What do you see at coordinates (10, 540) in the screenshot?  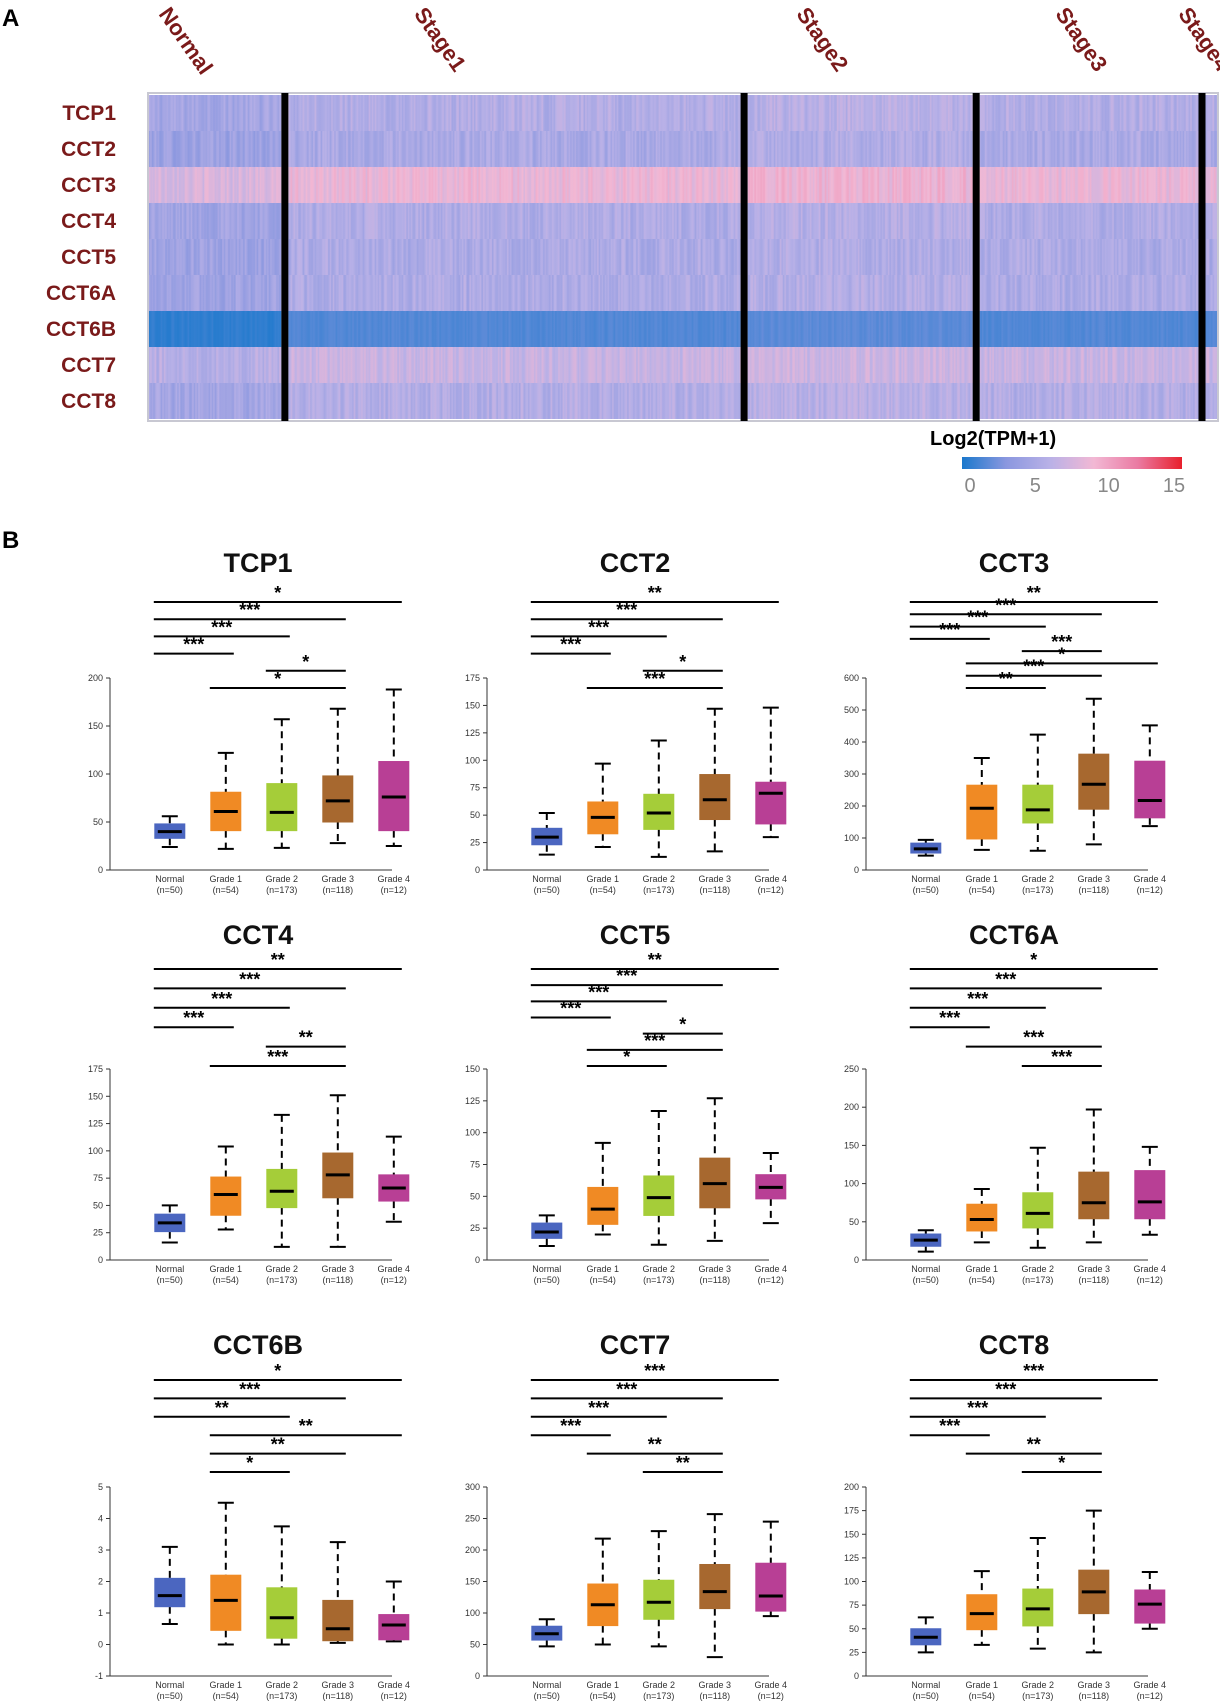 I see `panel-b-label: B` at bounding box center [10, 540].